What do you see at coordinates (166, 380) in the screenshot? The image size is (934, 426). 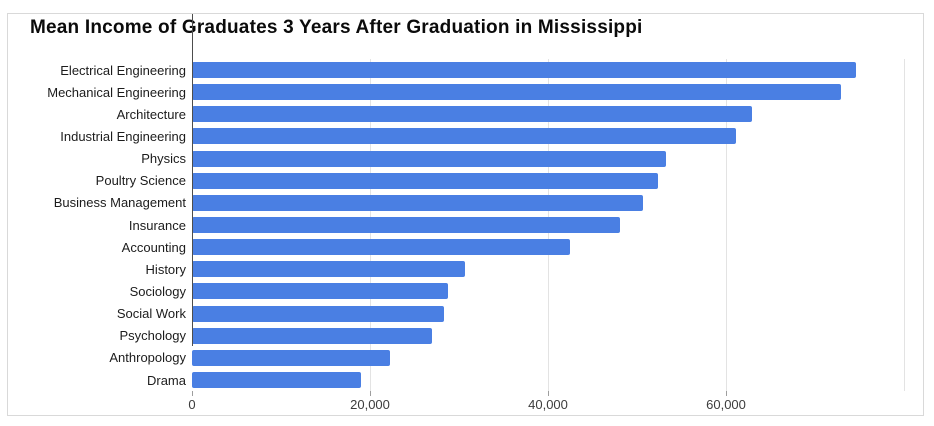 I see `category-label: Drama` at bounding box center [166, 380].